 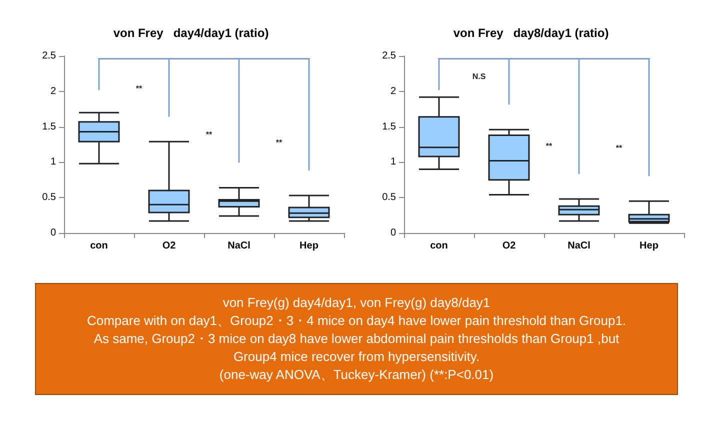 I want to click on text: As same, Group2・3 mice on day8 have lower abdominal pain thresholds than Group1 ,but Group4 mice recover from hypersensitivity., so click(x=356, y=348).